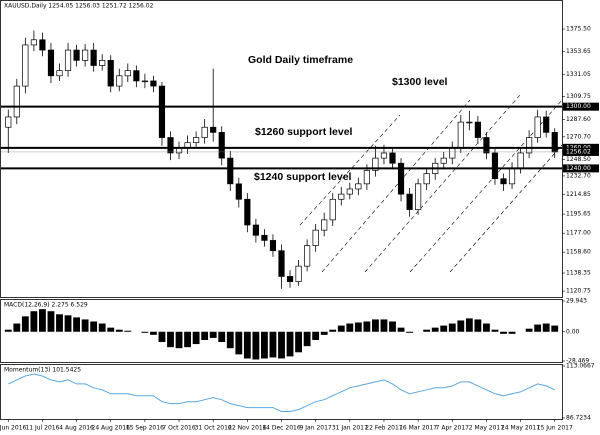 The image size is (600, 435). I want to click on x-tick-label: 9 Jan 2017, so click(316, 428).